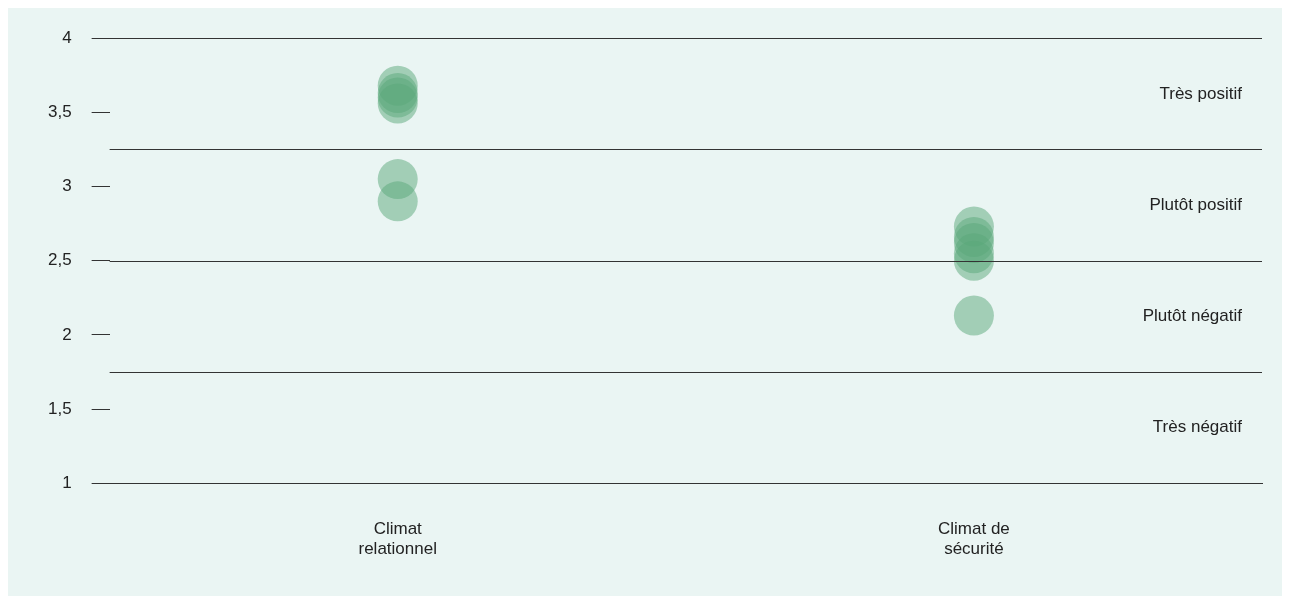 The height and width of the screenshot is (604, 1290). I want to click on y-tick-label: 2, so click(67, 334).